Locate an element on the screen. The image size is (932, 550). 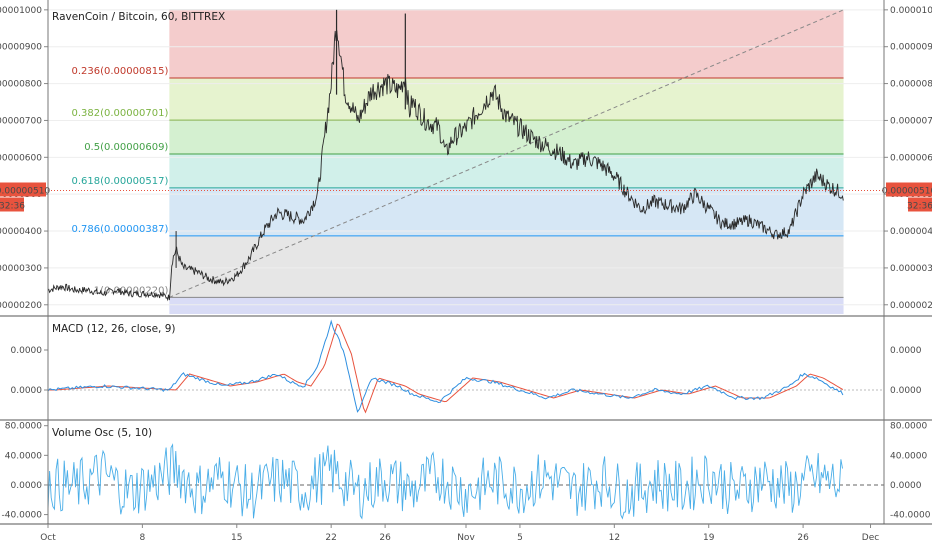
fib-zone-0.618 is located at coordinates (506, 170).